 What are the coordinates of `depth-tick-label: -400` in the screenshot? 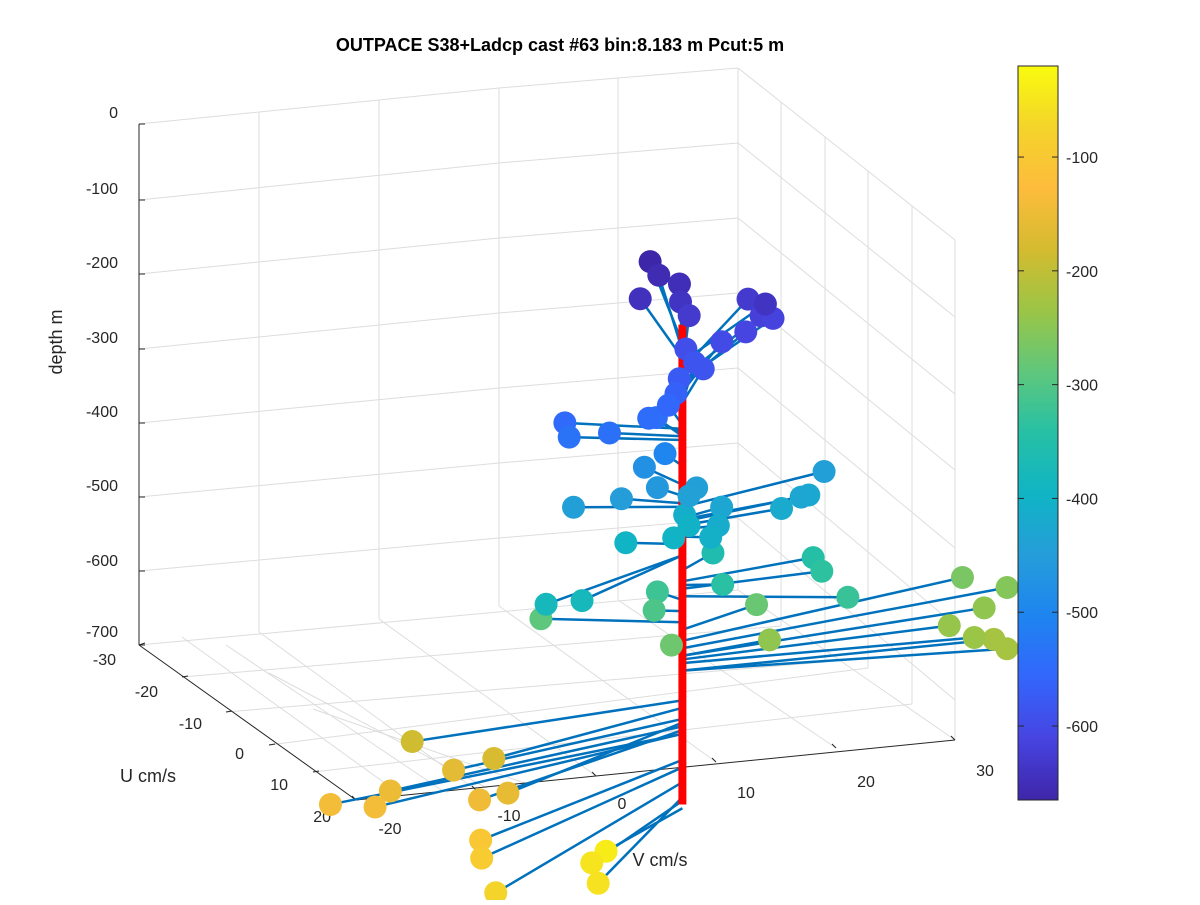 It's located at (102, 412).